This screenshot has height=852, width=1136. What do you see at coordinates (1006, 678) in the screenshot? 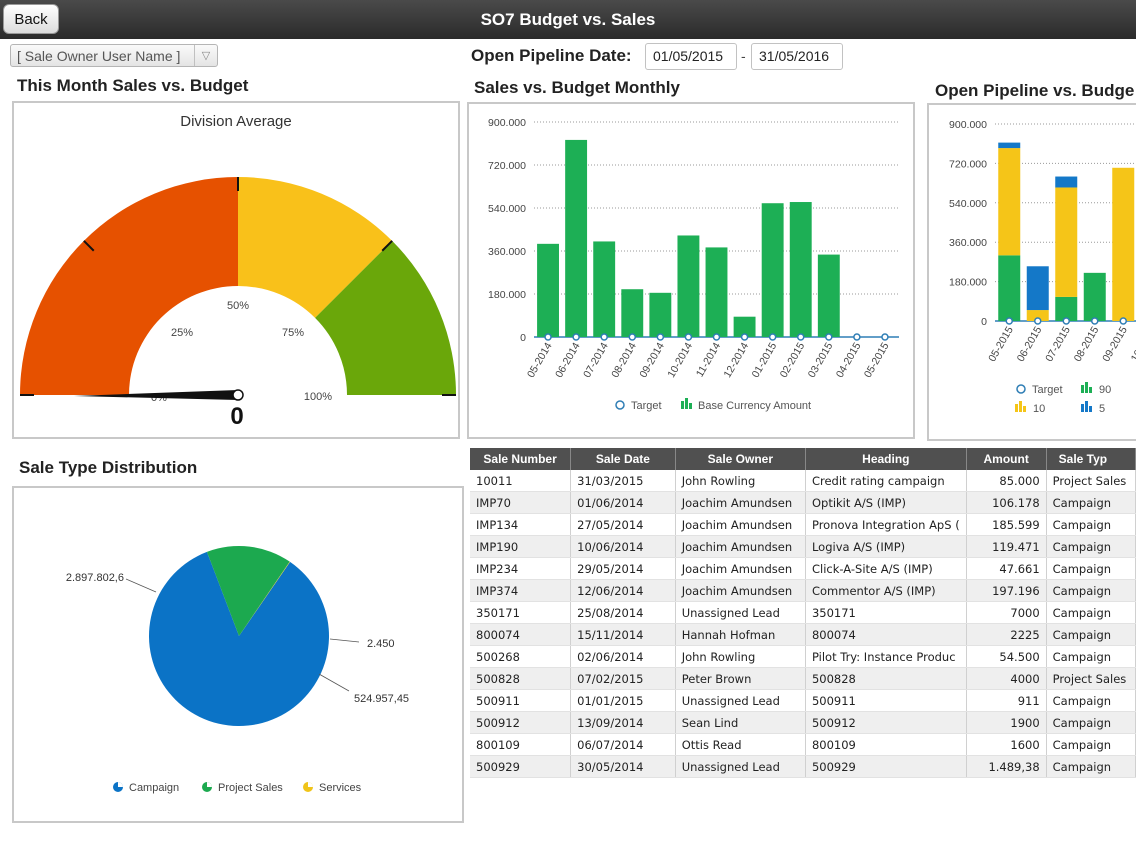
I see `cell-amount: 4000` at bounding box center [1006, 678].